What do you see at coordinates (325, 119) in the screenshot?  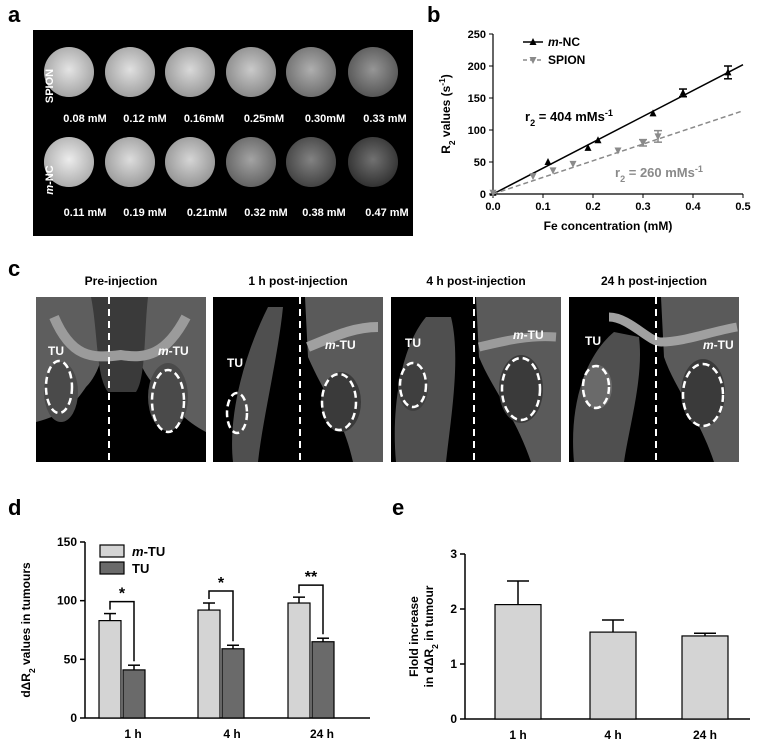 I see `conc-label-spion: 0.30mM` at bounding box center [325, 119].